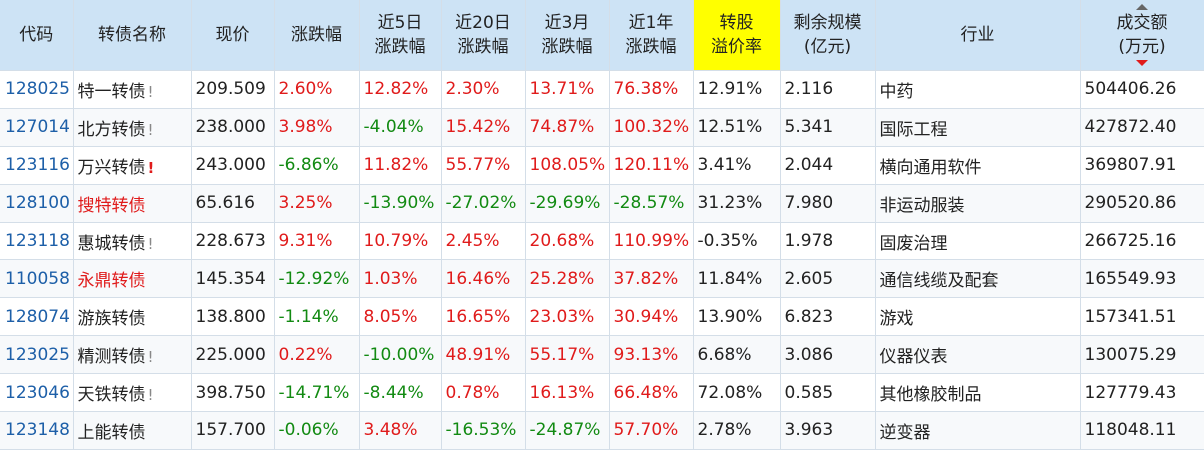 The height and width of the screenshot is (450, 1204). Describe the element at coordinates (978, 203) in the screenshot. I see `industry-cell: 非运动服装` at that location.